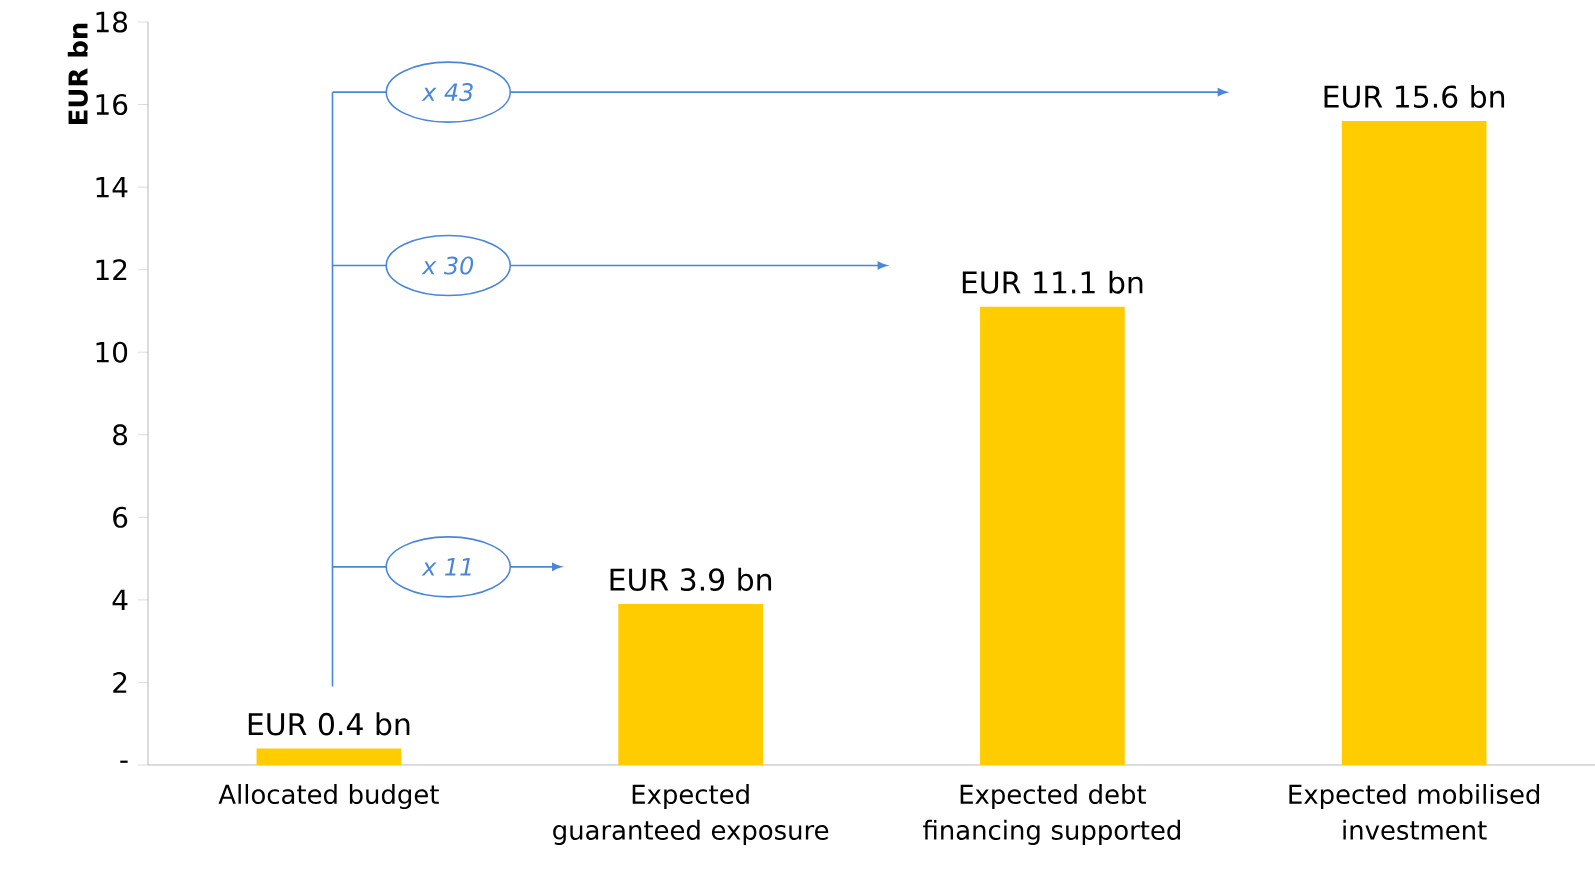 This screenshot has height=870, width=1595. What do you see at coordinates (77, 73) in the screenshot?
I see `y-axis-title: EUR bn` at bounding box center [77, 73].